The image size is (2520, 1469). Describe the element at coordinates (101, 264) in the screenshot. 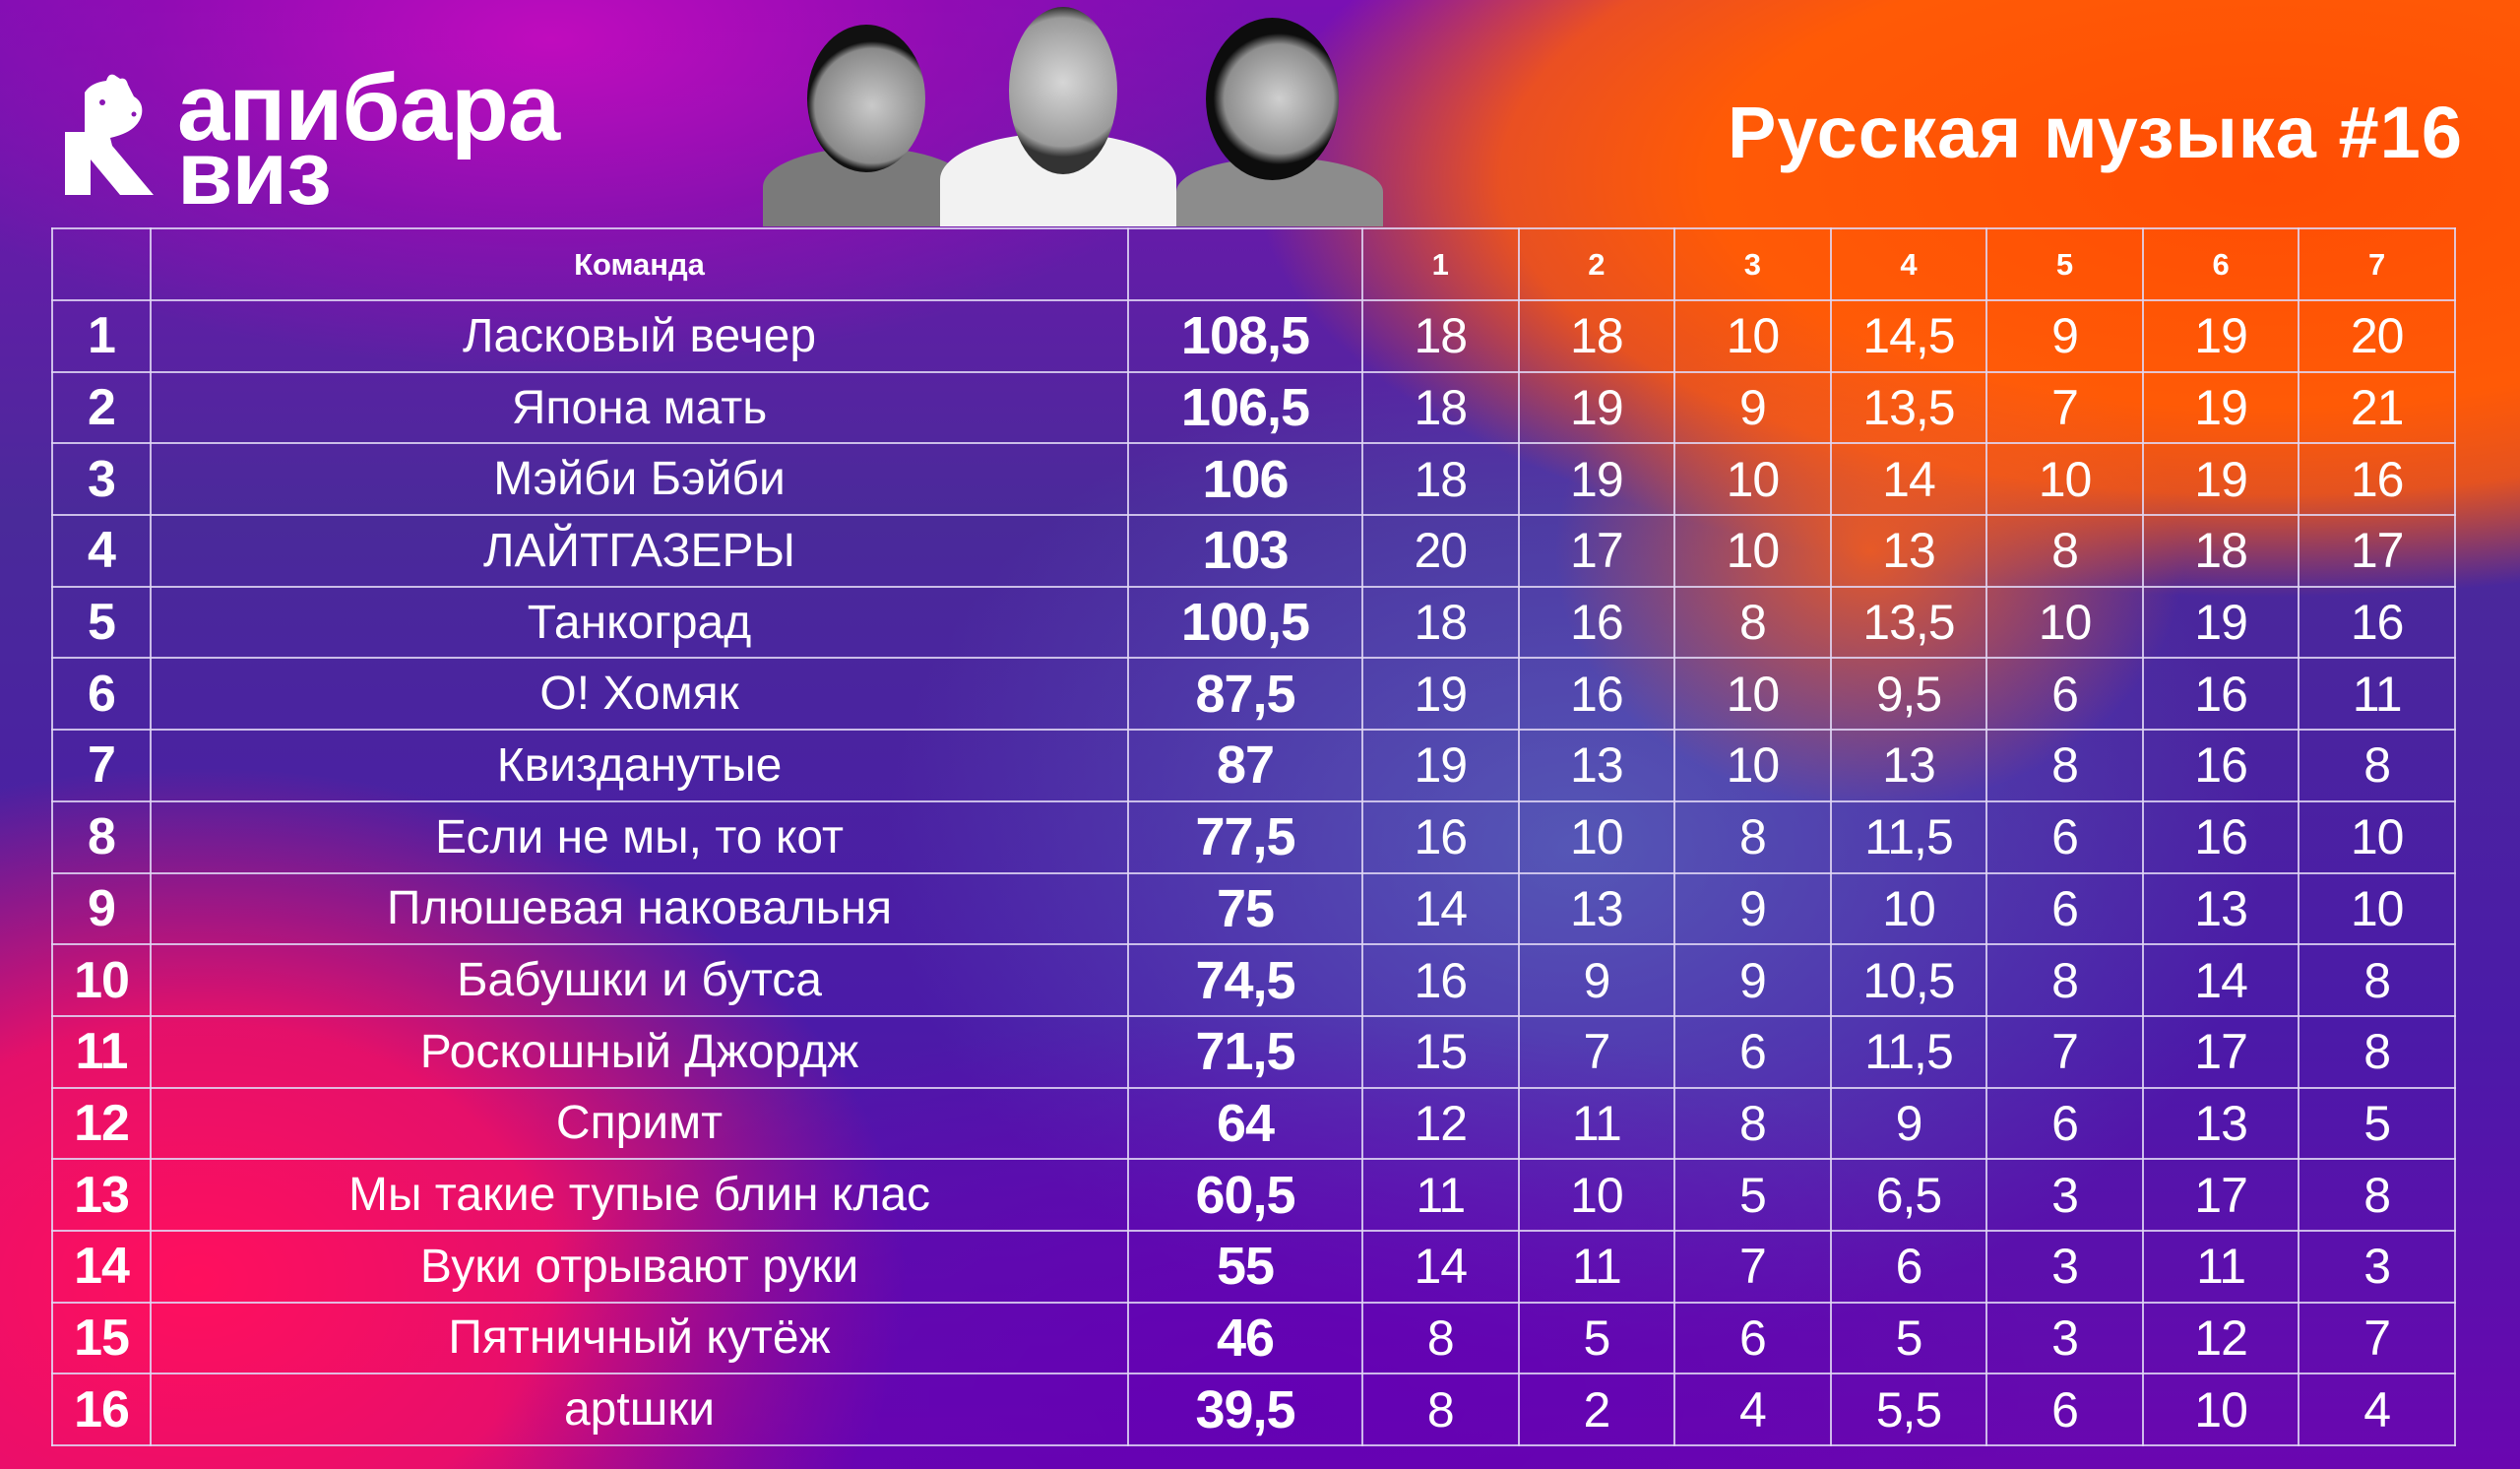

I see `header-rank` at that location.